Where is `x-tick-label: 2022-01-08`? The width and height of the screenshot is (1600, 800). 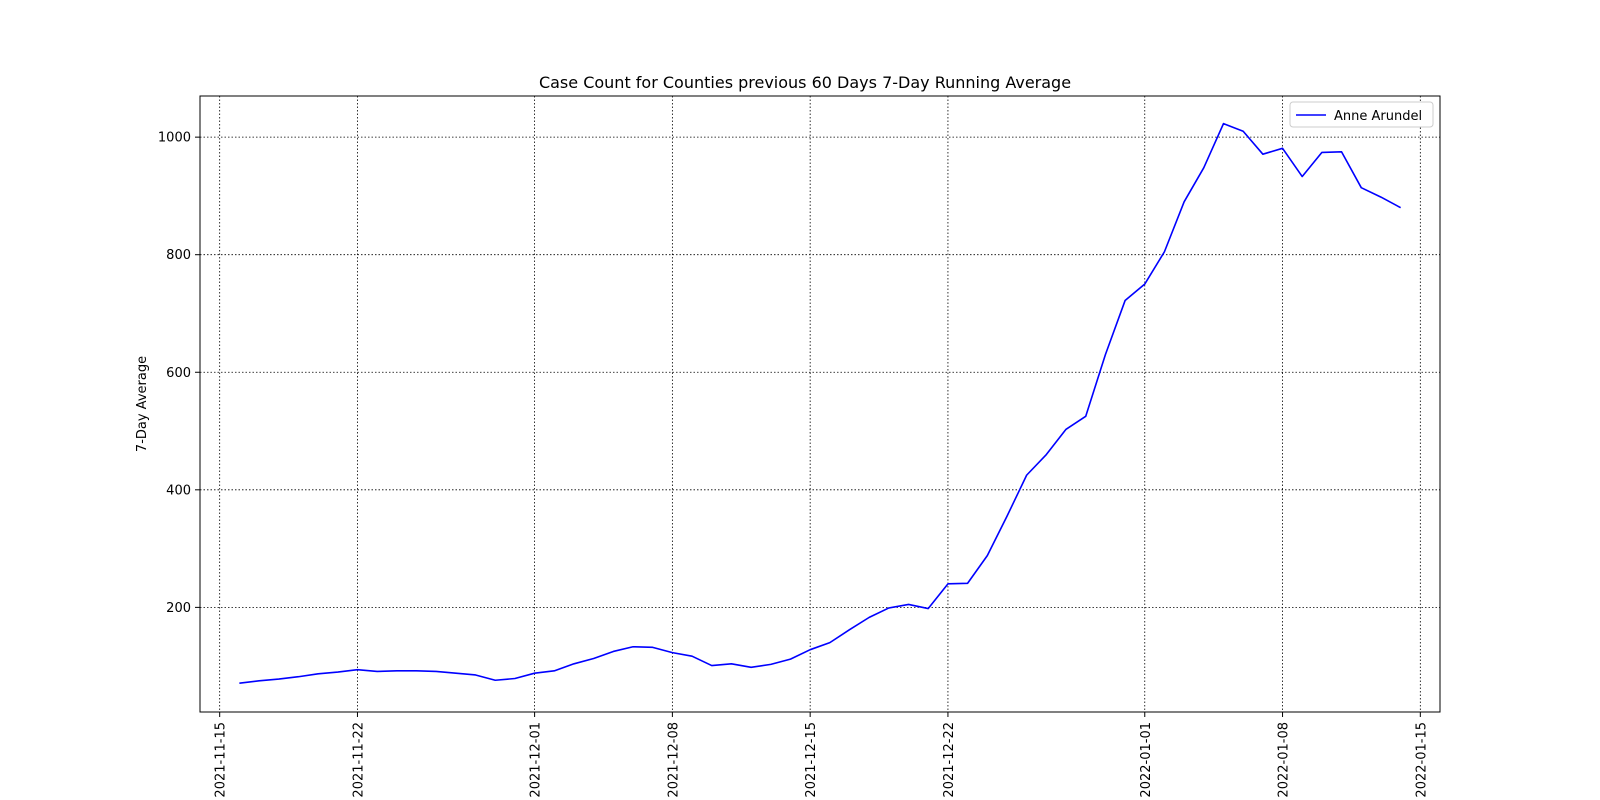
x-tick-label: 2022-01-08 is located at coordinates (1284, 760).